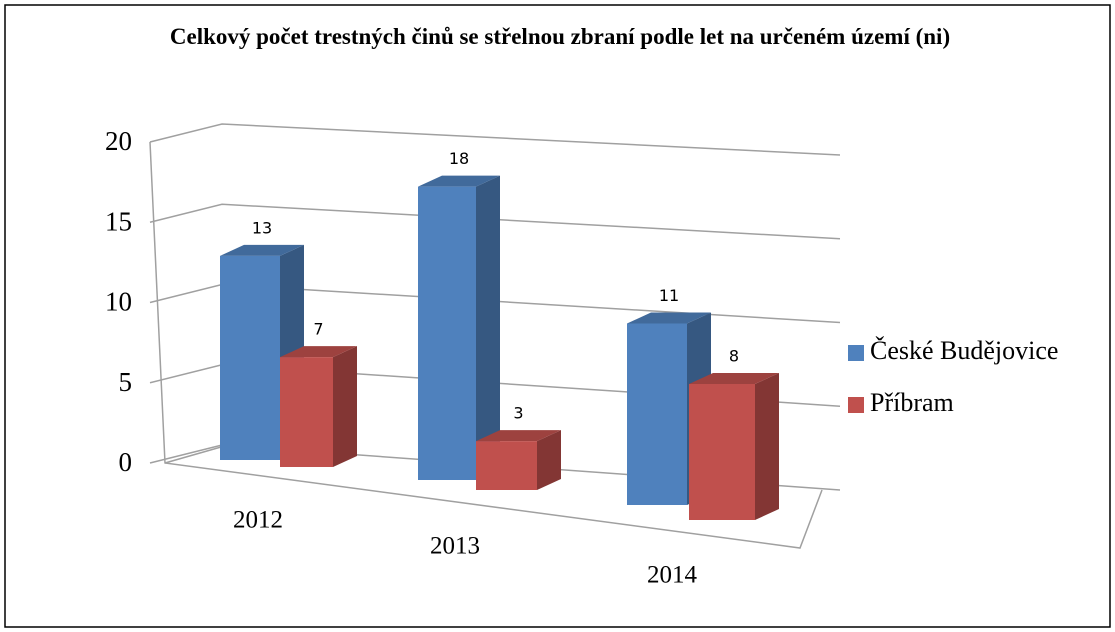 This screenshot has height=632, width=1115. Describe the element at coordinates (318, 329) in the screenshot. I see `data-label: 7` at that location.